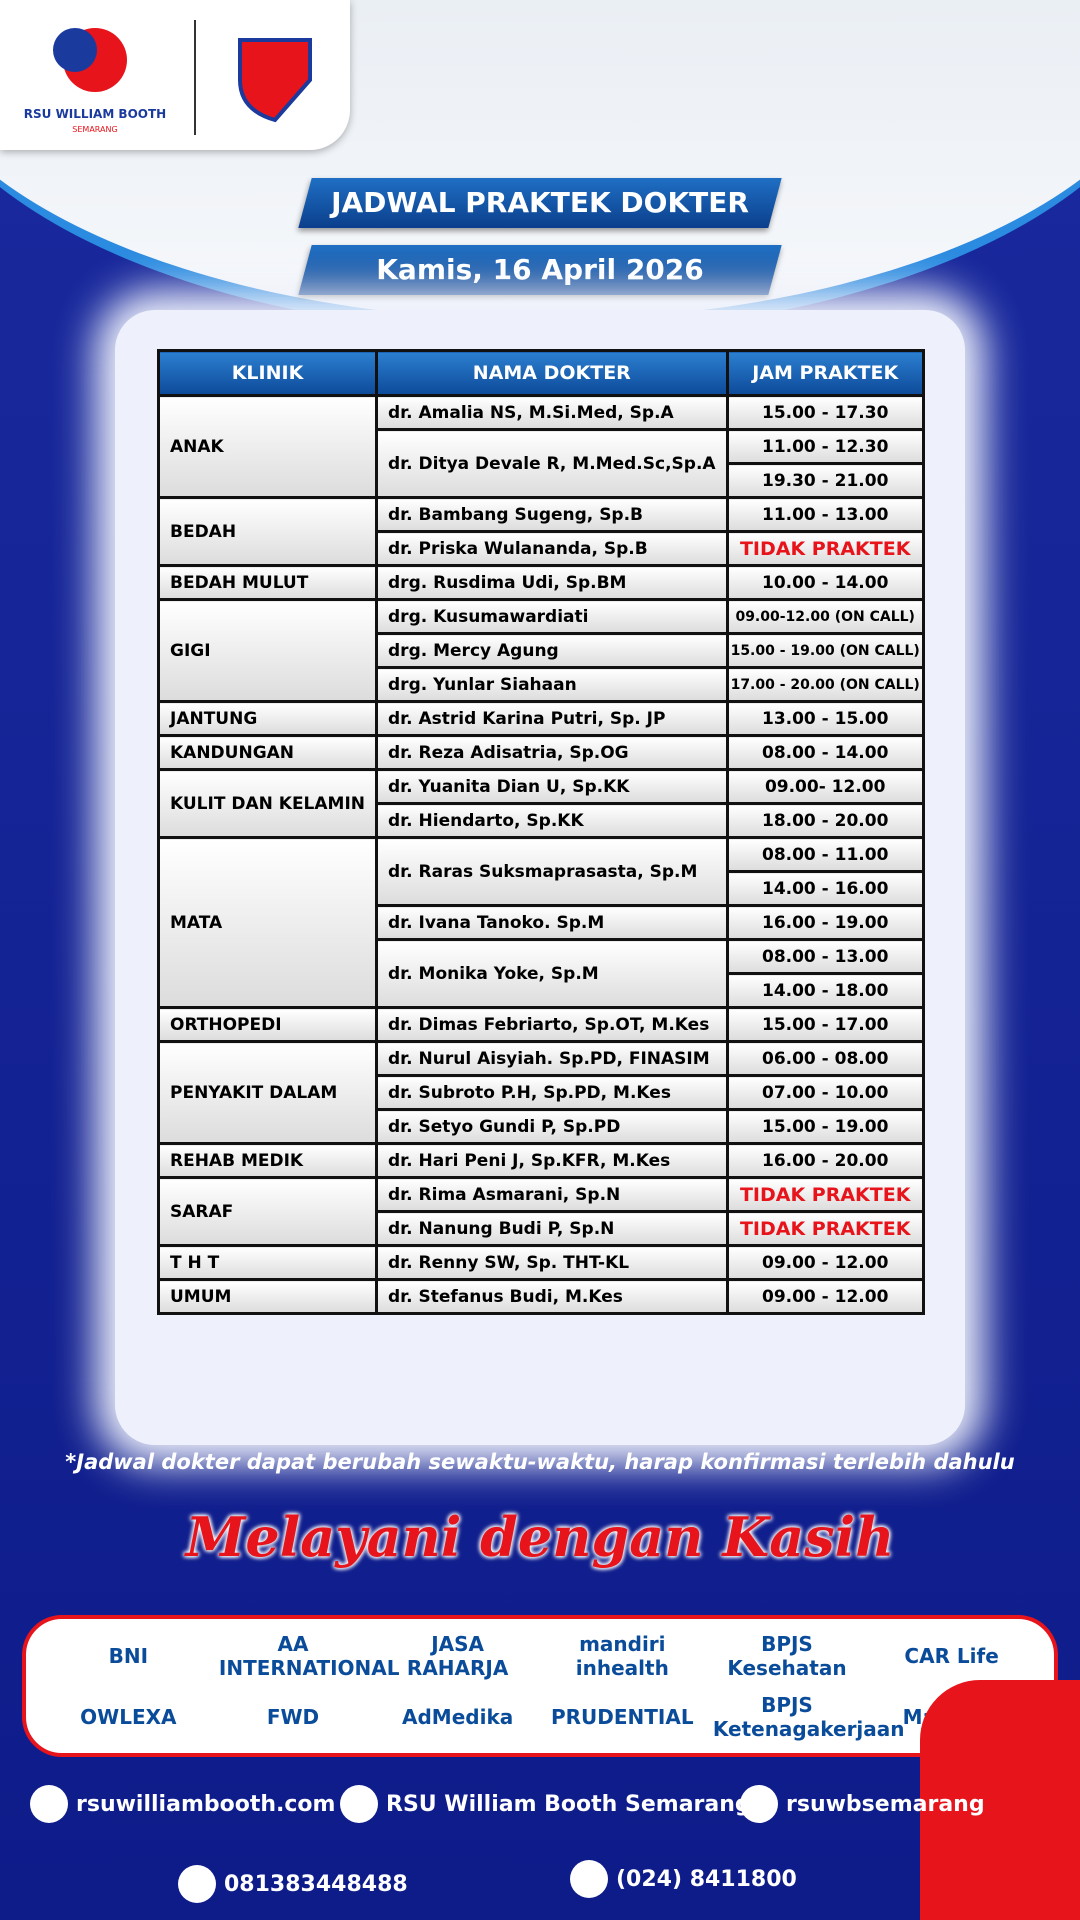 This screenshot has width=1080, height=1920. What do you see at coordinates (552, 1092) in the screenshot?
I see `doctor: dr. Subroto P.H, Sp.PD, M.Kes` at bounding box center [552, 1092].